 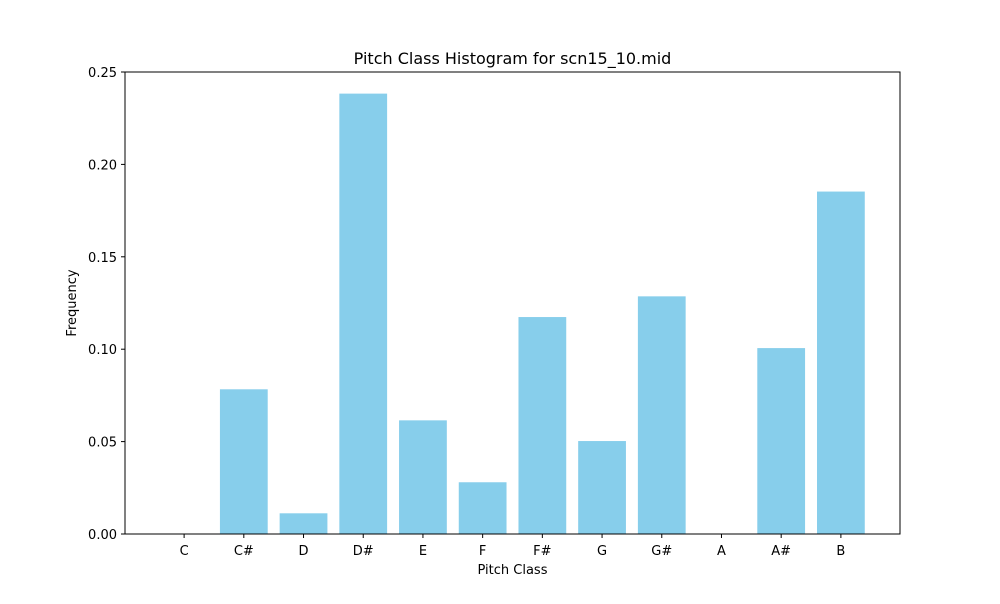 I want to click on bar-f, so click(x=482, y=508).